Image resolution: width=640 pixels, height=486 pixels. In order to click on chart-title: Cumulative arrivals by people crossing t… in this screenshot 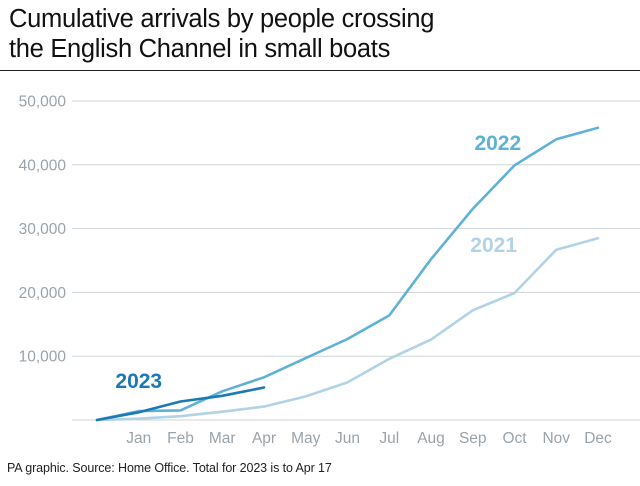, I will do `click(319, 34)`.